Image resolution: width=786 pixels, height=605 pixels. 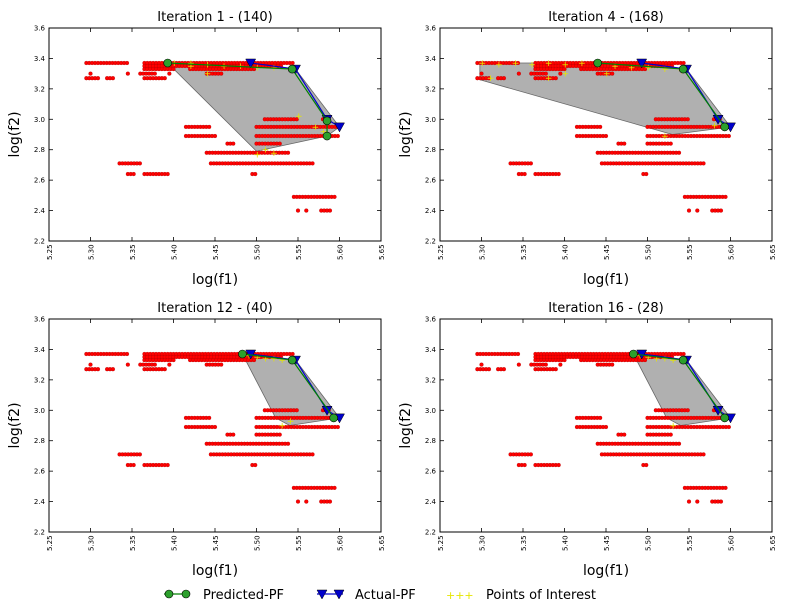 I want to click on chart-title: Iteration 1 - (140), so click(x=214, y=17).